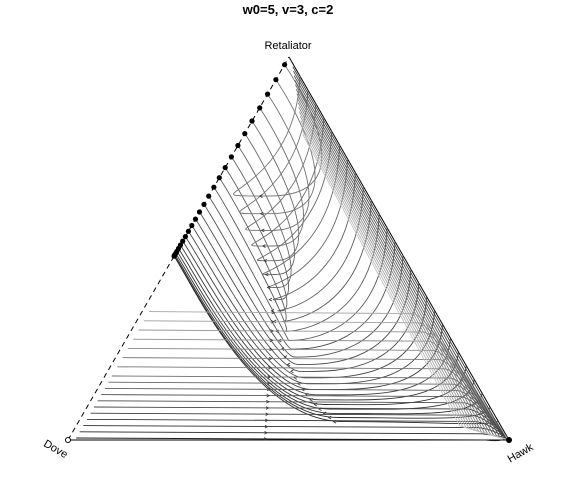  What do you see at coordinates (267, 420) in the screenshot?
I see `arrow-head-b3` at bounding box center [267, 420].